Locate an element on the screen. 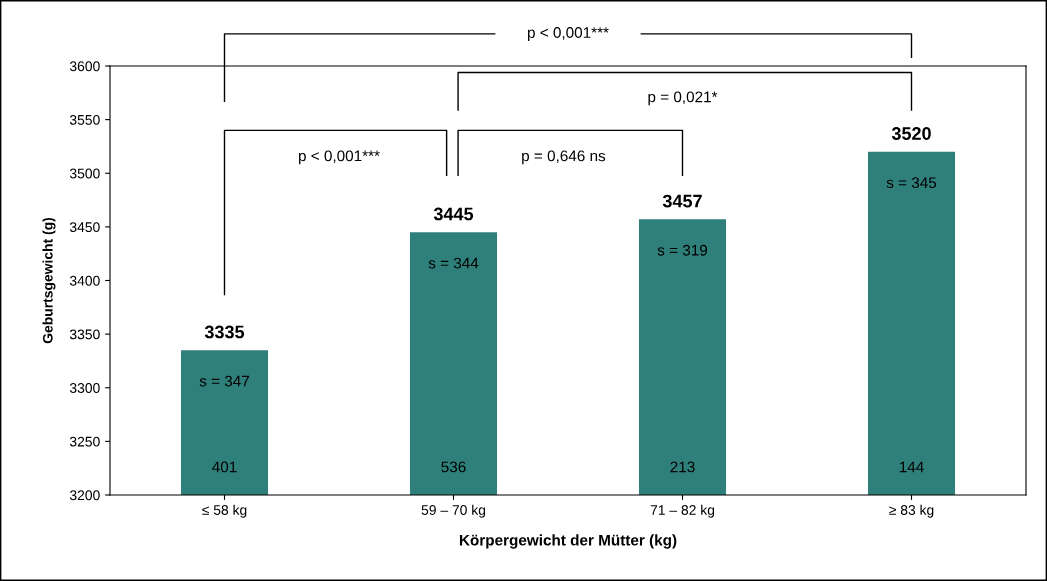 The image size is (1047, 581). text: p < 0,001*** is located at coordinates (568, 34).